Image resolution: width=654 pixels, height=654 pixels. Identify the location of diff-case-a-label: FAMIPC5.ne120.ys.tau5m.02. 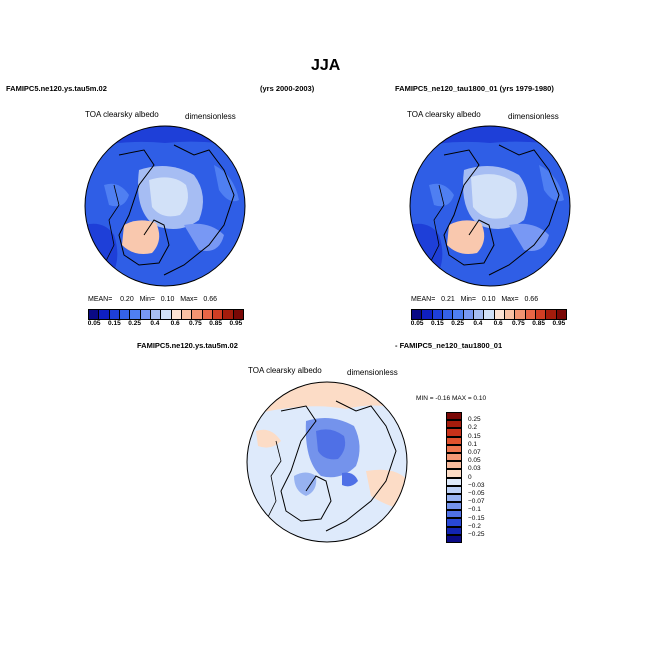
(187, 345).